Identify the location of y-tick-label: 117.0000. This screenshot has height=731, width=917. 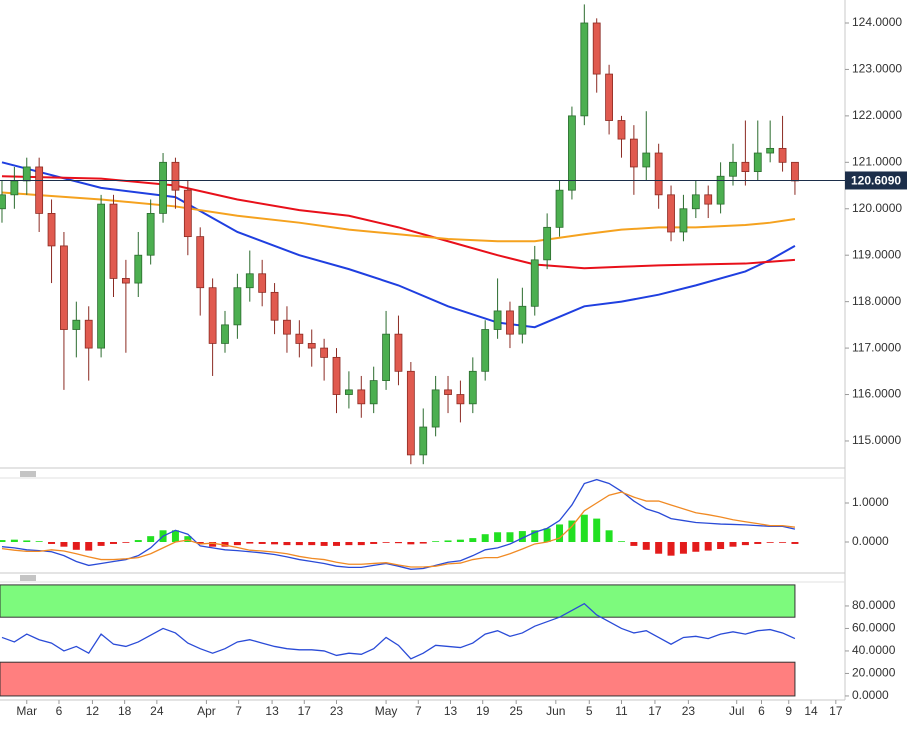
(876, 347).